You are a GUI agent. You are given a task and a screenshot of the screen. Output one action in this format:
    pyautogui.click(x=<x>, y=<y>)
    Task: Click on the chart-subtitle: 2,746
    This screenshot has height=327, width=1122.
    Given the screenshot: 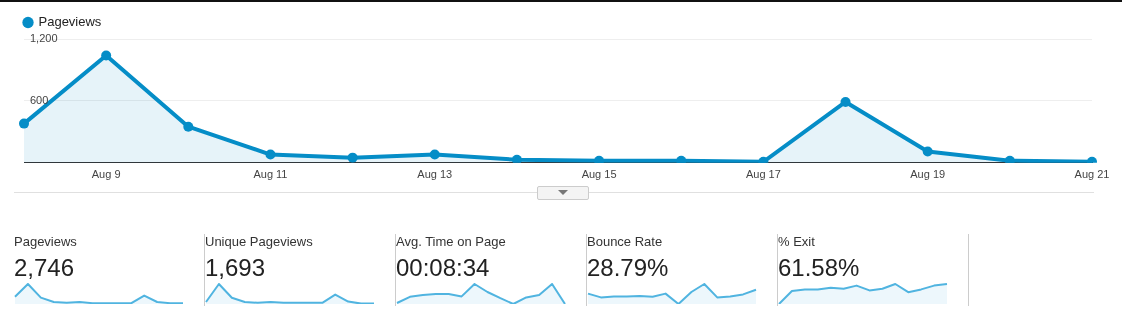 What is the action you would take?
    pyautogui.click(x=44, y=268)
    